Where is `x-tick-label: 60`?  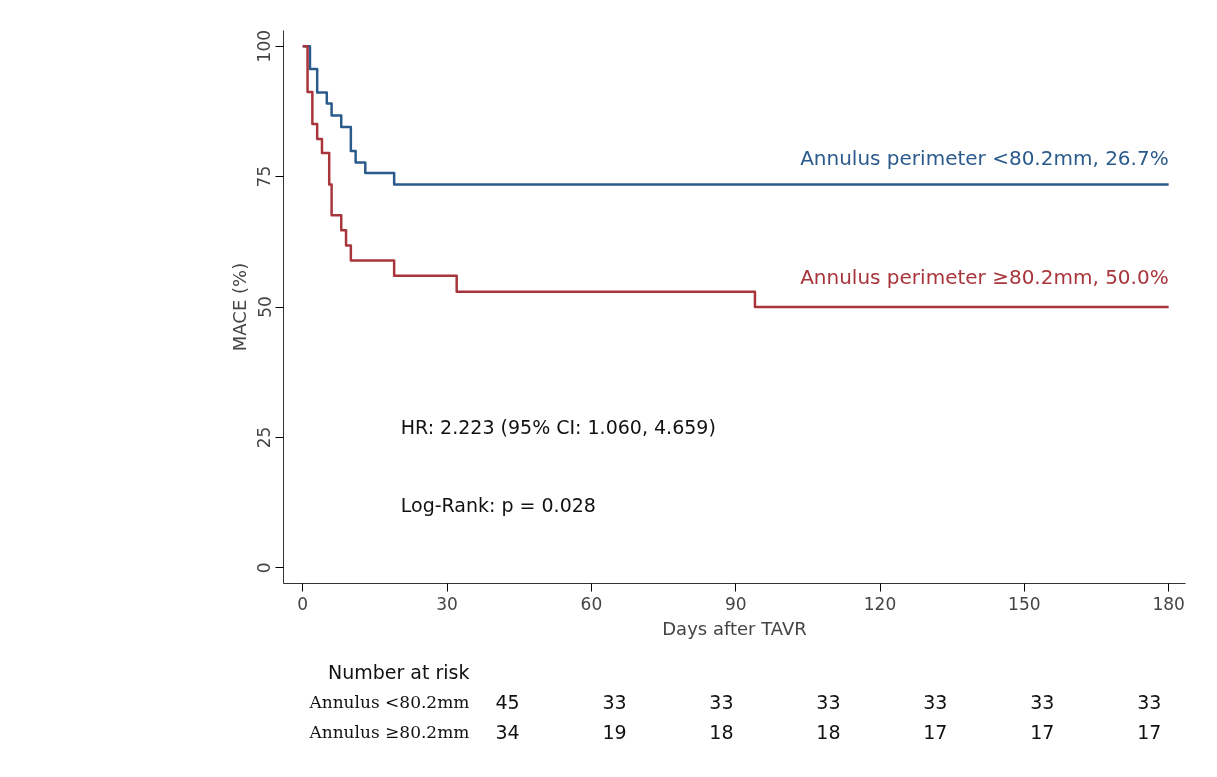
x-tick-label: 60 is located at coordinates (591, 603).